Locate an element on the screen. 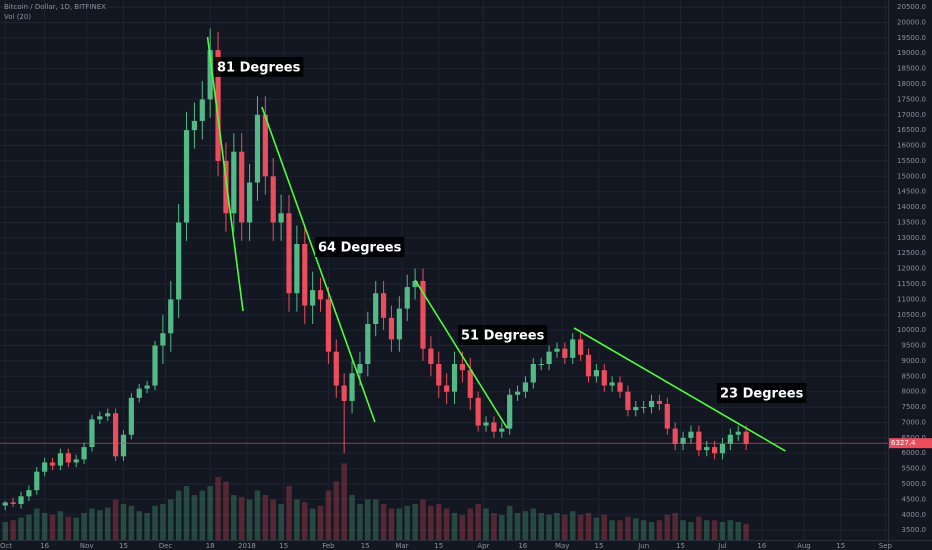 This screenshot has height=550, width=932. annotation-label: 51 Degrees is located at coordinates (503, 336).